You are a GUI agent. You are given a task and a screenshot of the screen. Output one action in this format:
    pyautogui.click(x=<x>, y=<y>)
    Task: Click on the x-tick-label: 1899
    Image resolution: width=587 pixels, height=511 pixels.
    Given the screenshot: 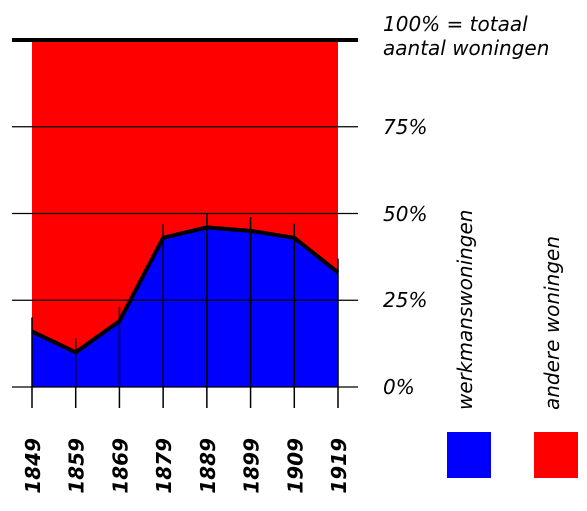 What is the action you would take?
    pyautogui.click(x=252, y=466)
    